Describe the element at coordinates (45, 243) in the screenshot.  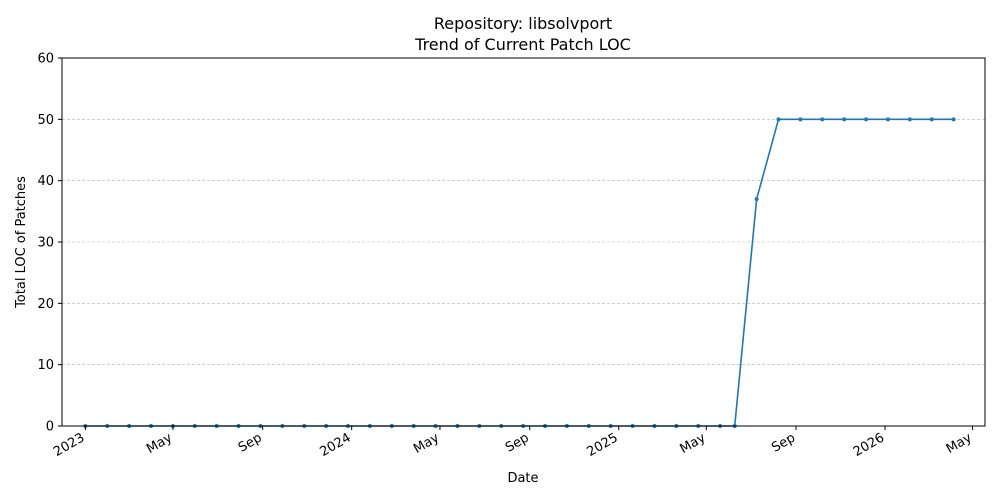
I see `y-tick-label: 30` at that location.